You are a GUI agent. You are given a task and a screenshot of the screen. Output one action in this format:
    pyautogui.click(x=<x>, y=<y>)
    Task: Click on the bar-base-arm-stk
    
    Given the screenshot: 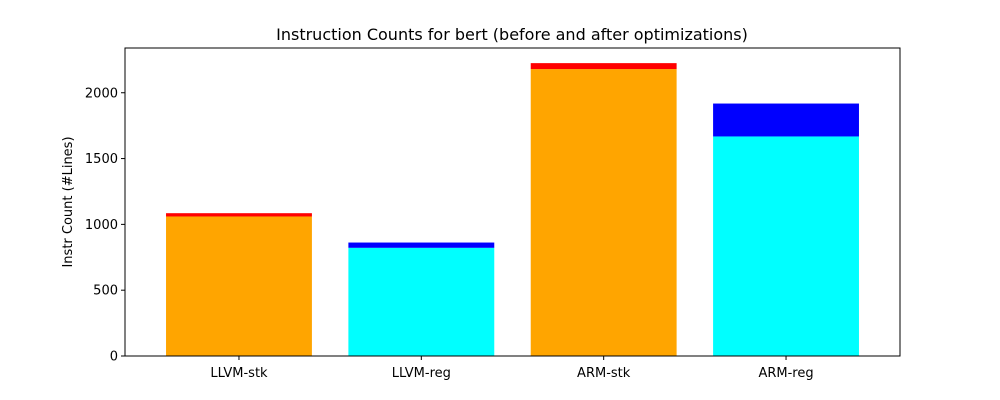 What is the action you would take?
    pyautogui.click(x=603, y=213)
    